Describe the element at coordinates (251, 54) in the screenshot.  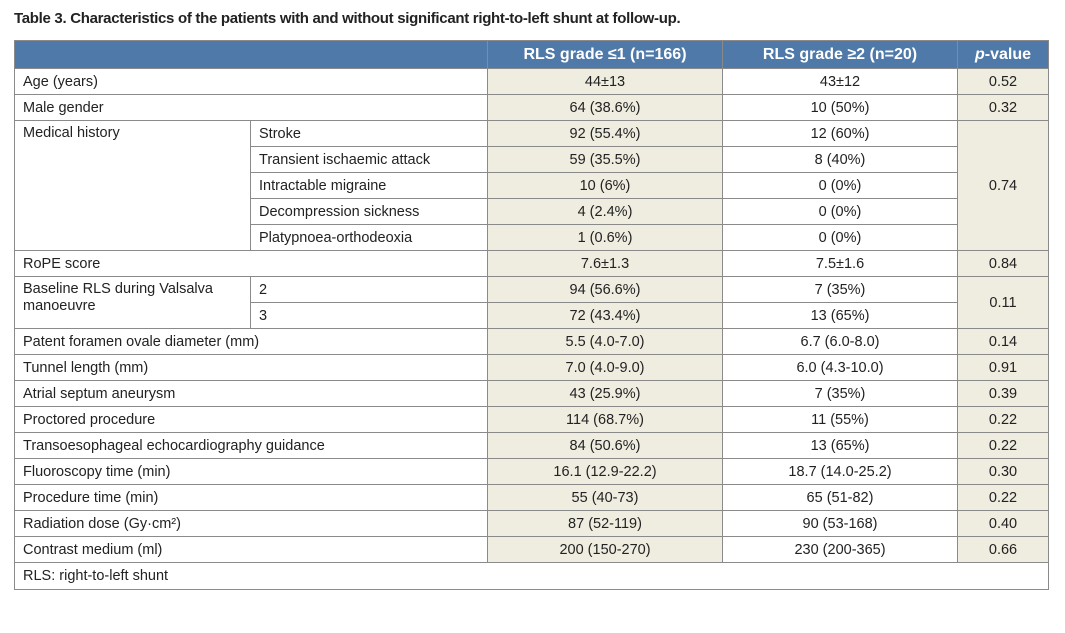
I see `header-cell` at that location.